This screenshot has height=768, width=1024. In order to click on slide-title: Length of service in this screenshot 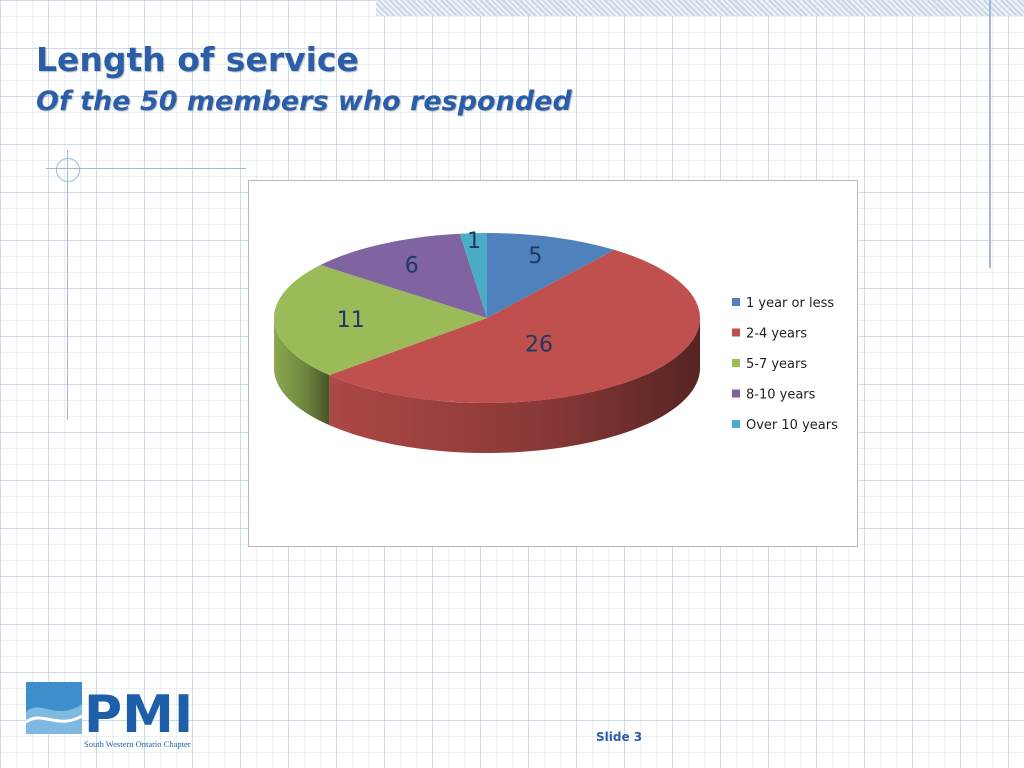, I will do `click(197, 59)`.